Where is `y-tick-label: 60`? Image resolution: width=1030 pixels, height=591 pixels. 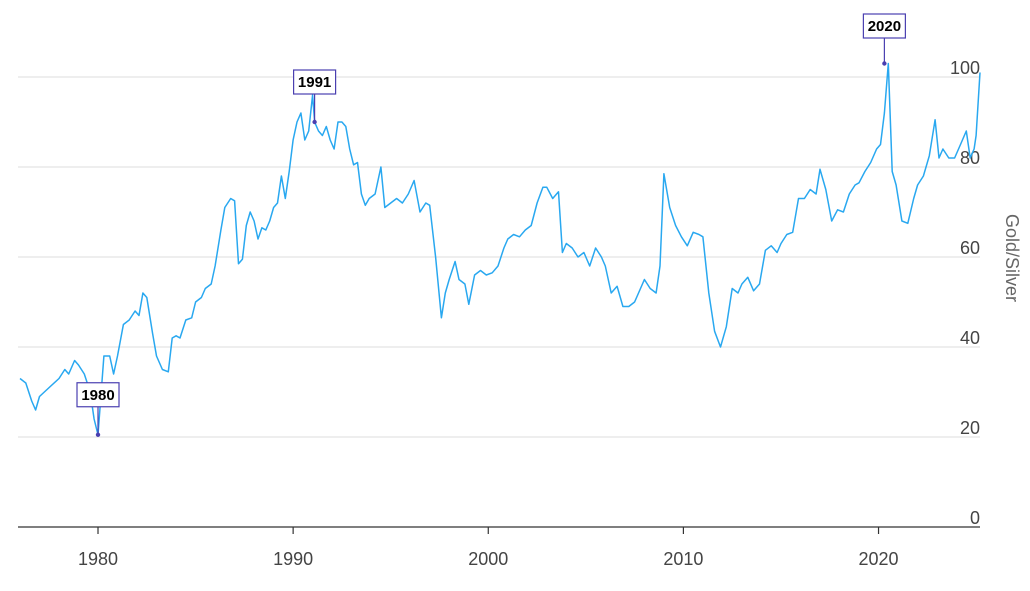 y-tick-label: 60 is located at coordinates (970, 248).